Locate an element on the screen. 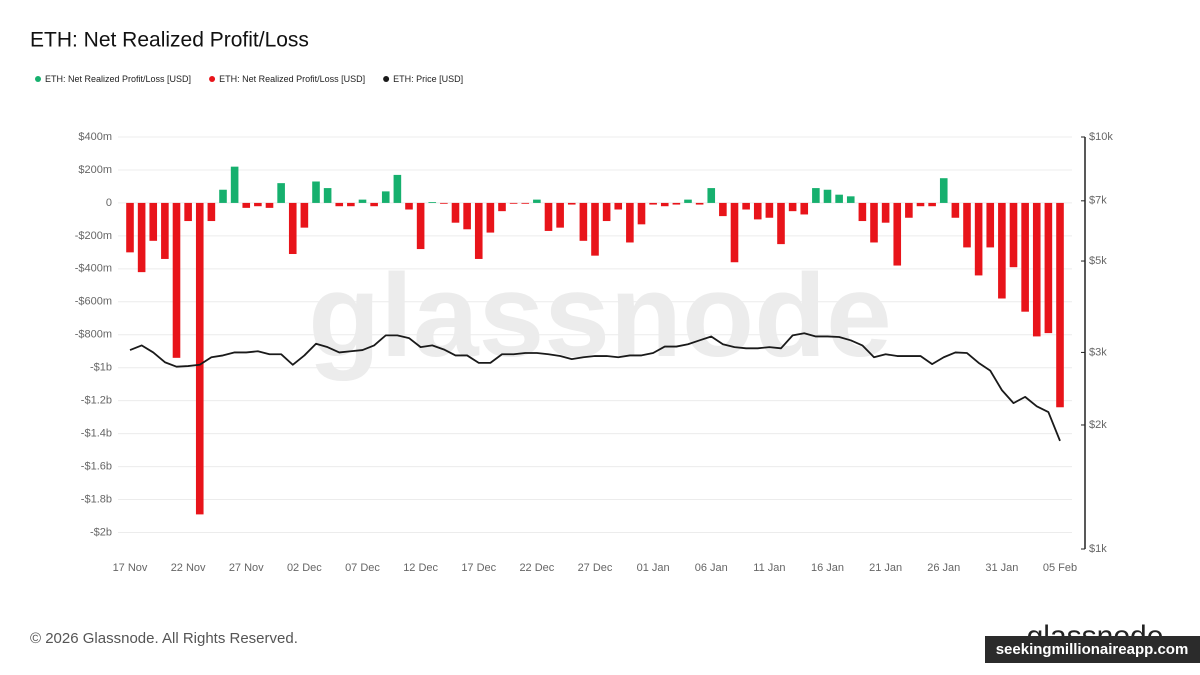 This screenshot has height=675, width=1200. legend-label: ETH: Net Realized Profit/Loss [USD] is located at coordinates (292, 79).